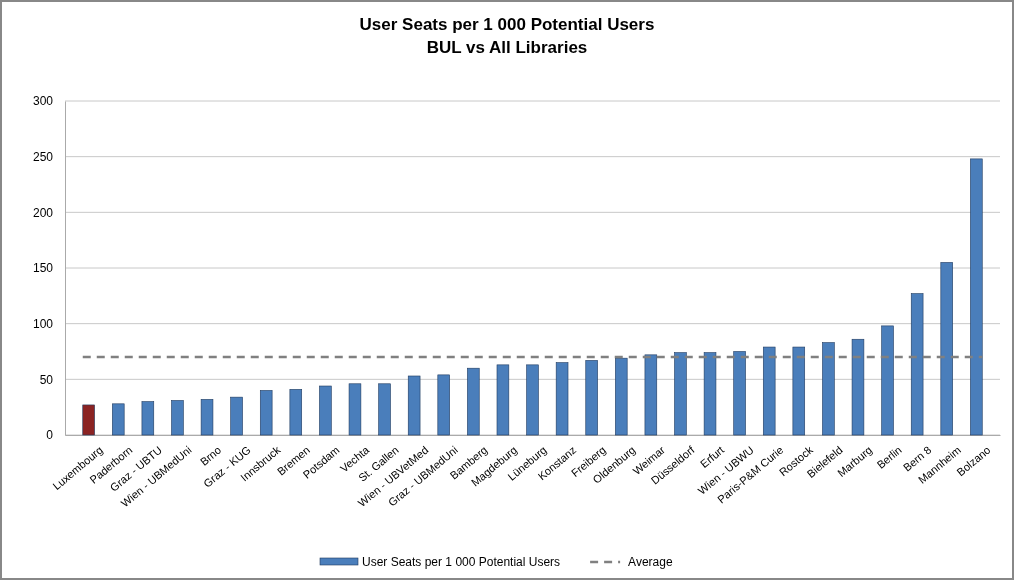 The width and height of the screenshot is (1015, 581). What do you see at coordinates (43, 157) in the screenshot?
I see `y-tick-label: 250` at bounding box center [43, 157].